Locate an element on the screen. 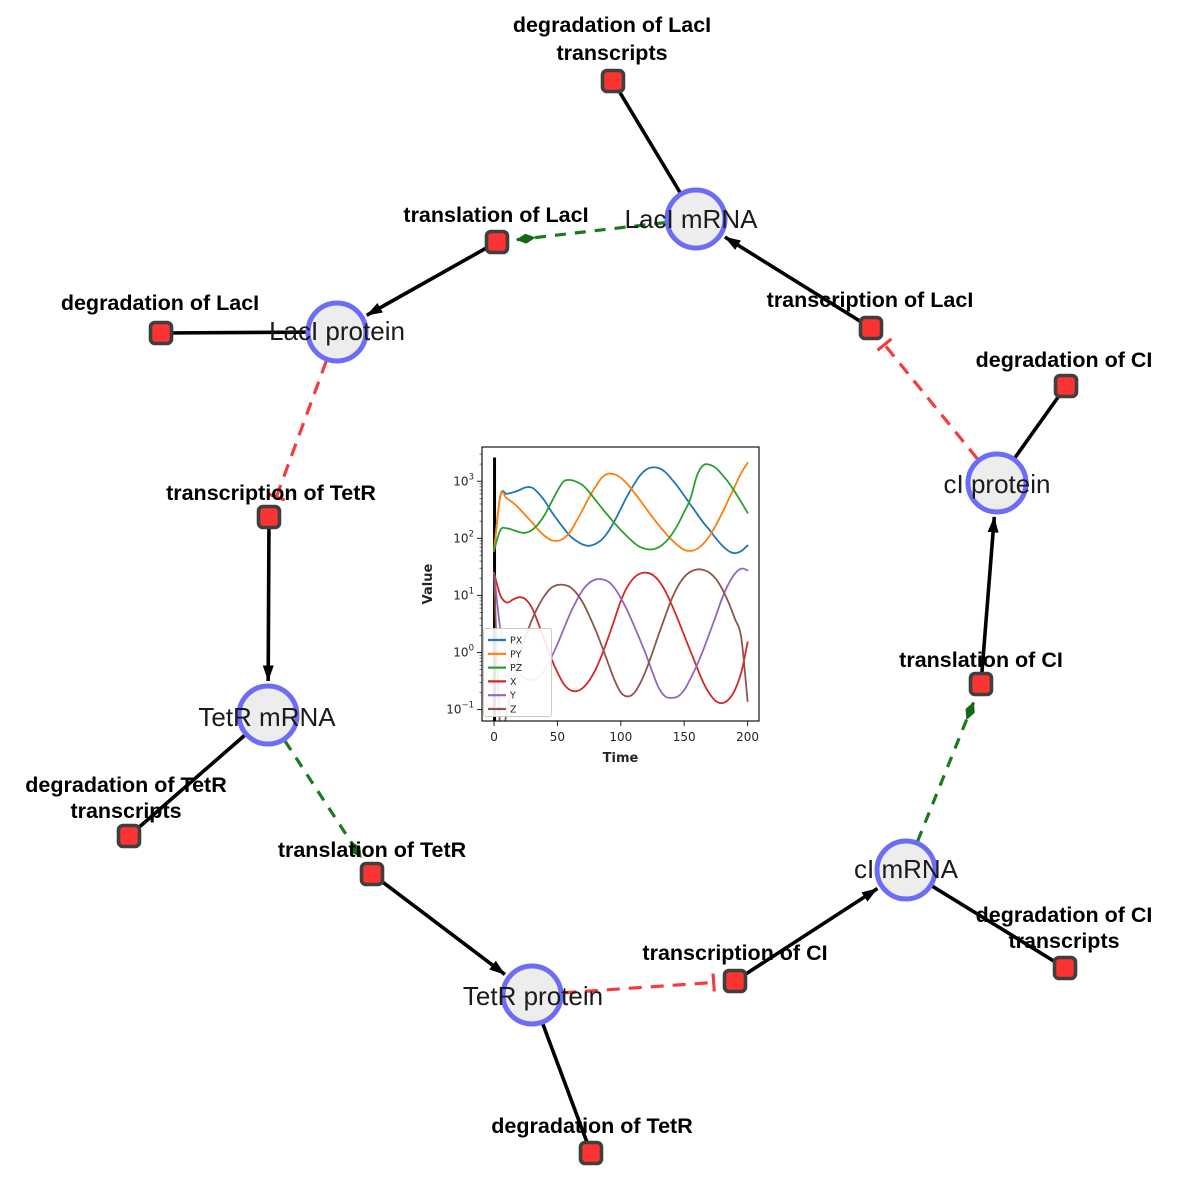  reaction-node-deg_ci_tx is located at coordinates (1065, 968).